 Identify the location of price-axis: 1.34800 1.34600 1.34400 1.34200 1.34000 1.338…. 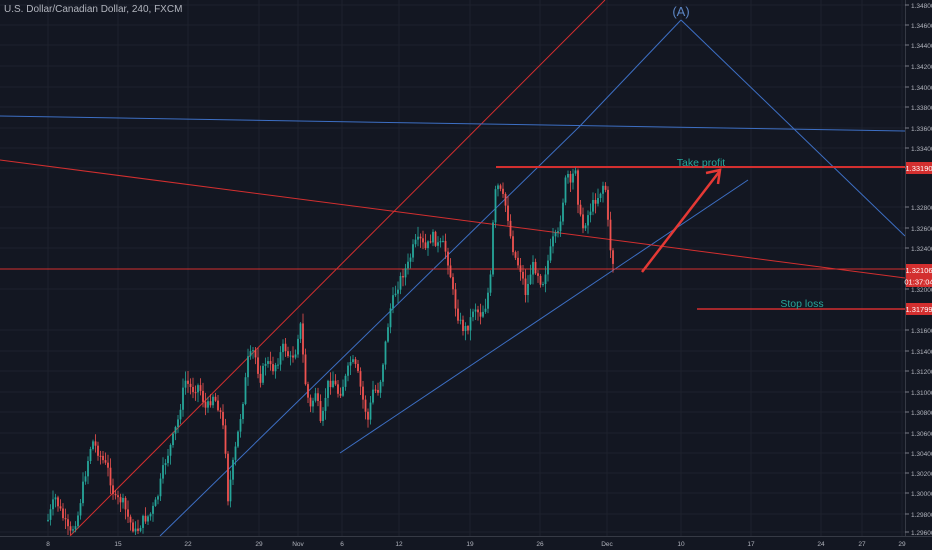
(918, 268).